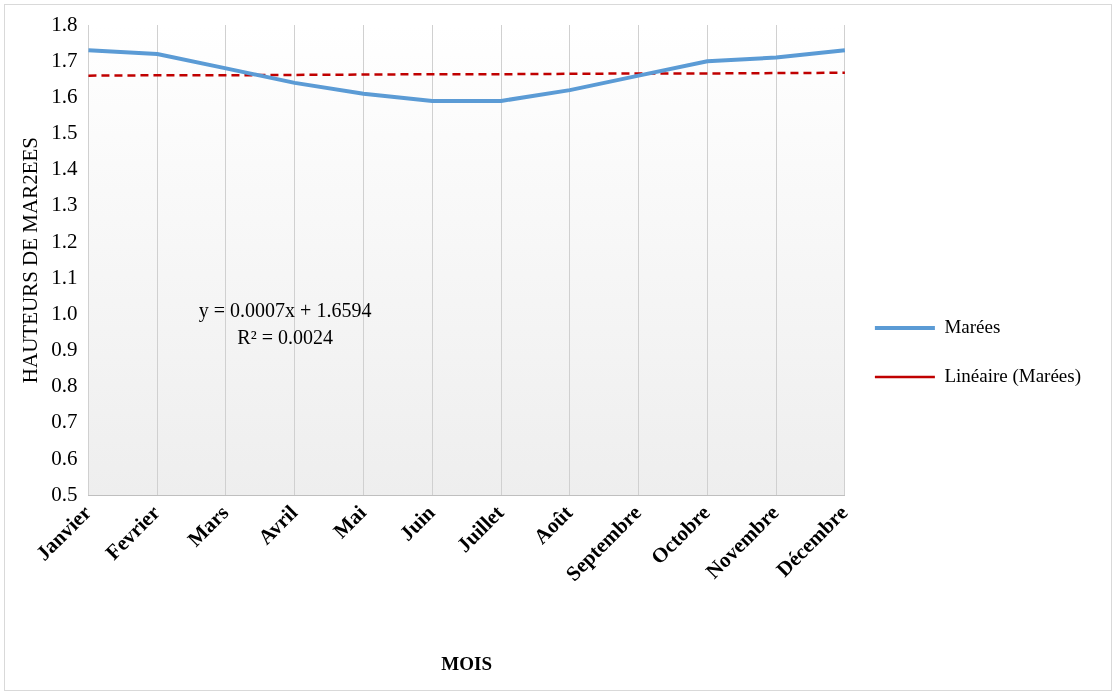 This screenshot has height=695, width=1116. I want to click on x-tick-label: Mai, so click(350, 522).